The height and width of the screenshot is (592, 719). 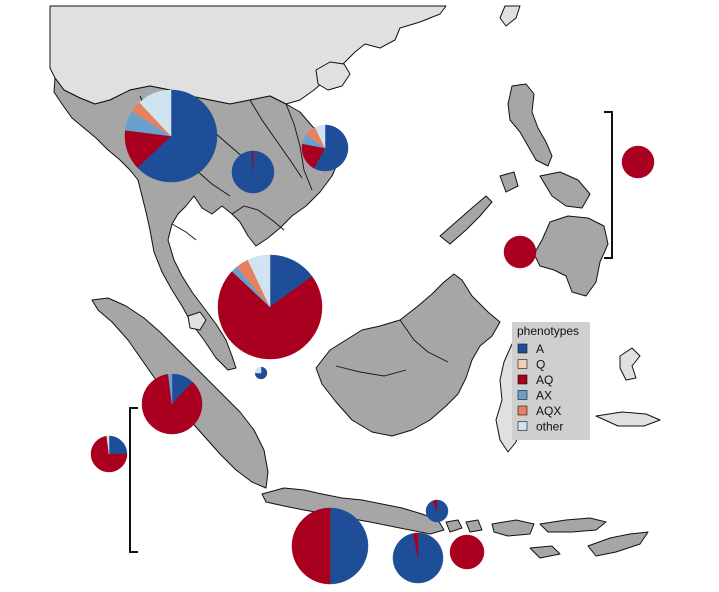 I want to click on legend-swatch-aqx, so click(x=522, y=410).